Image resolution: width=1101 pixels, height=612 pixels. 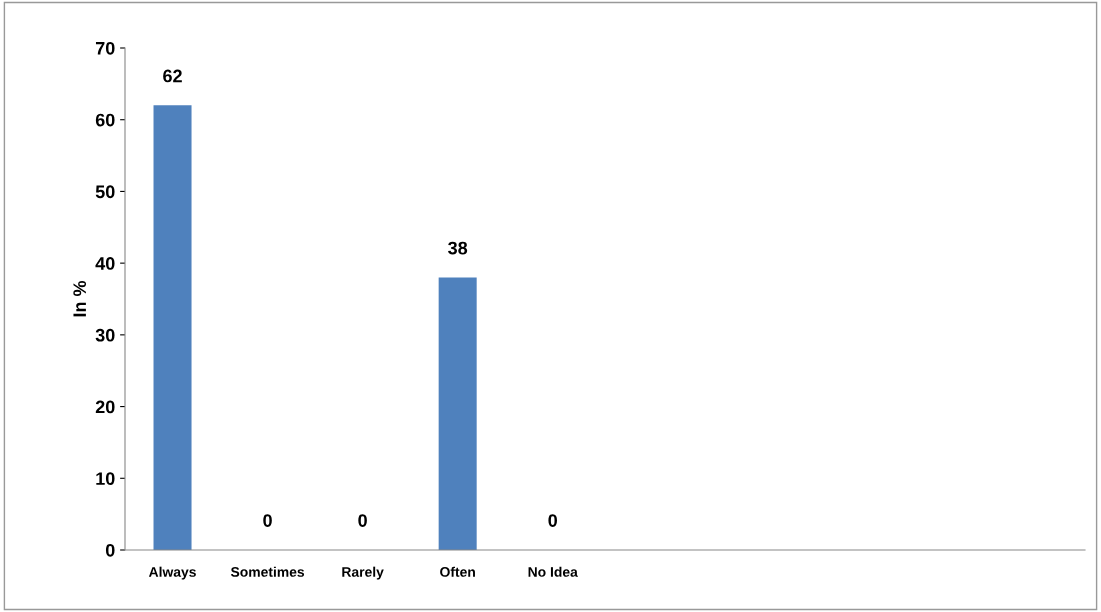 What do you see at coordinates (363, 573) in the screenshot?
I see `x-tick-label: Rarely` at bounding box center [363, 573].